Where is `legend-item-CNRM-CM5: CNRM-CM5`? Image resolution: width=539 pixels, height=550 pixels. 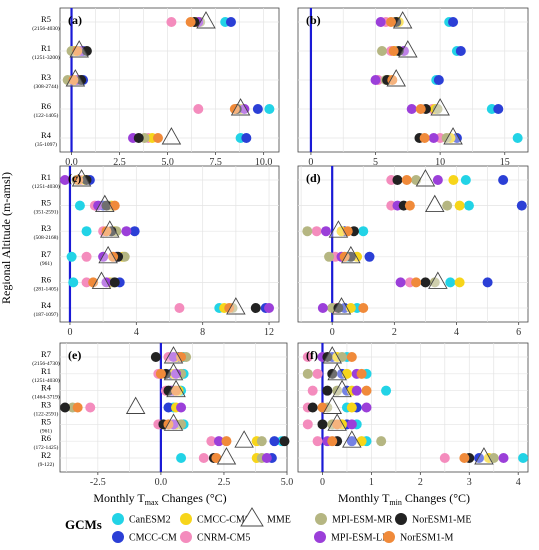
legend-item-CNRM-CM5: CNRM-CM5 is located at coordinates (215, 537).